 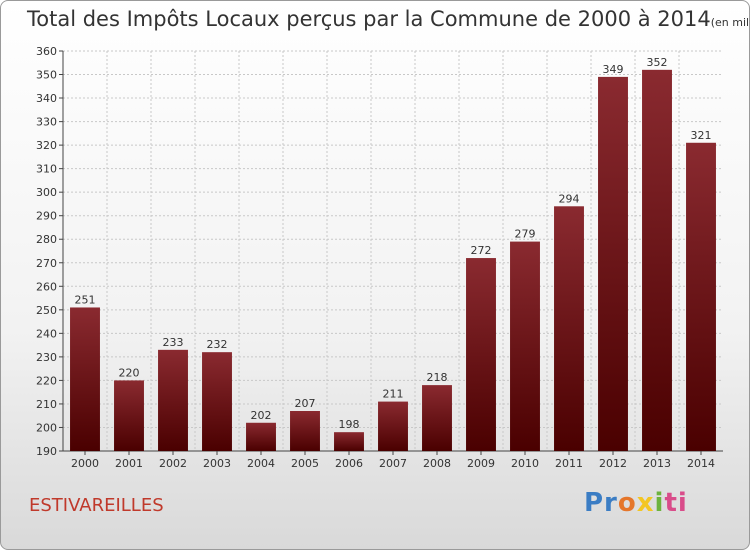 I want to click on x-tick-label: 2014, so click(x=701, y=463).